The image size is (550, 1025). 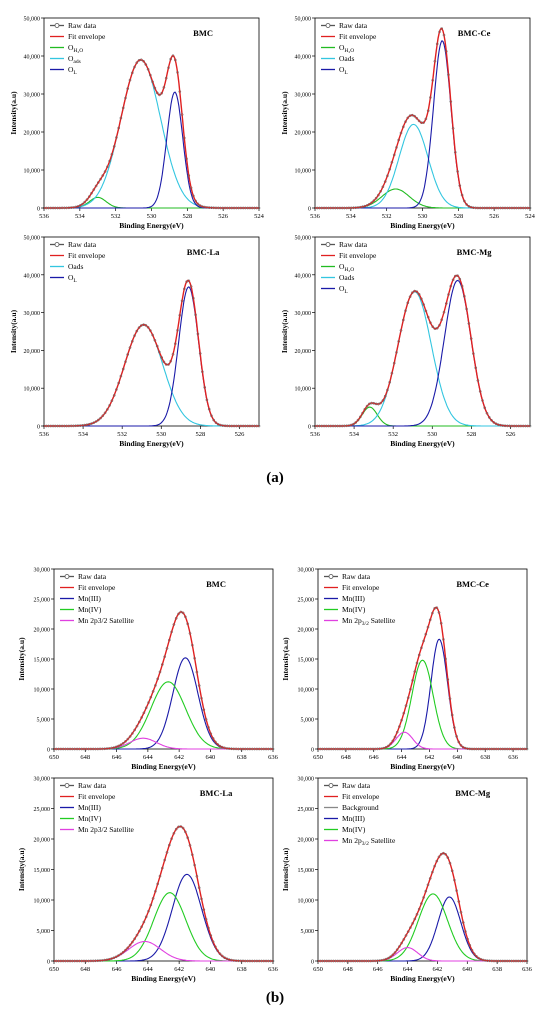 I want to click on x-tick-label: 646, so click(x=117, y=969).